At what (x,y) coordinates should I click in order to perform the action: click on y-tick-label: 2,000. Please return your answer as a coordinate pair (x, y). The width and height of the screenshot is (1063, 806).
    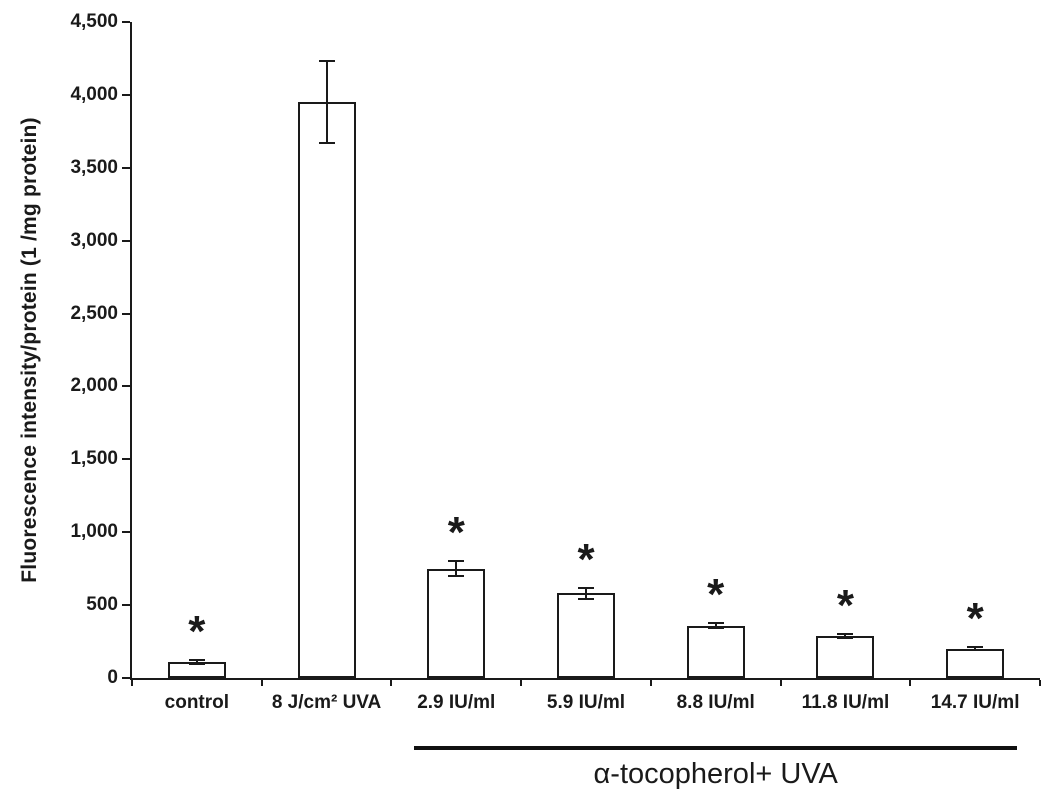
    Looking at the image, I should click on (94, 386).